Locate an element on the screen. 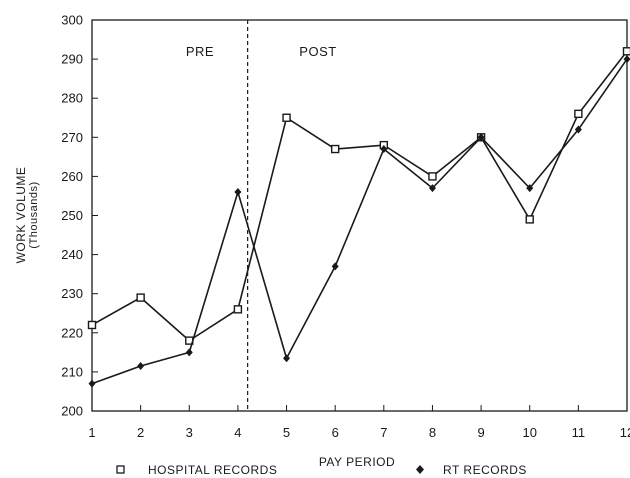  x-tick-label: 2 is located at coordinates (140, 432).